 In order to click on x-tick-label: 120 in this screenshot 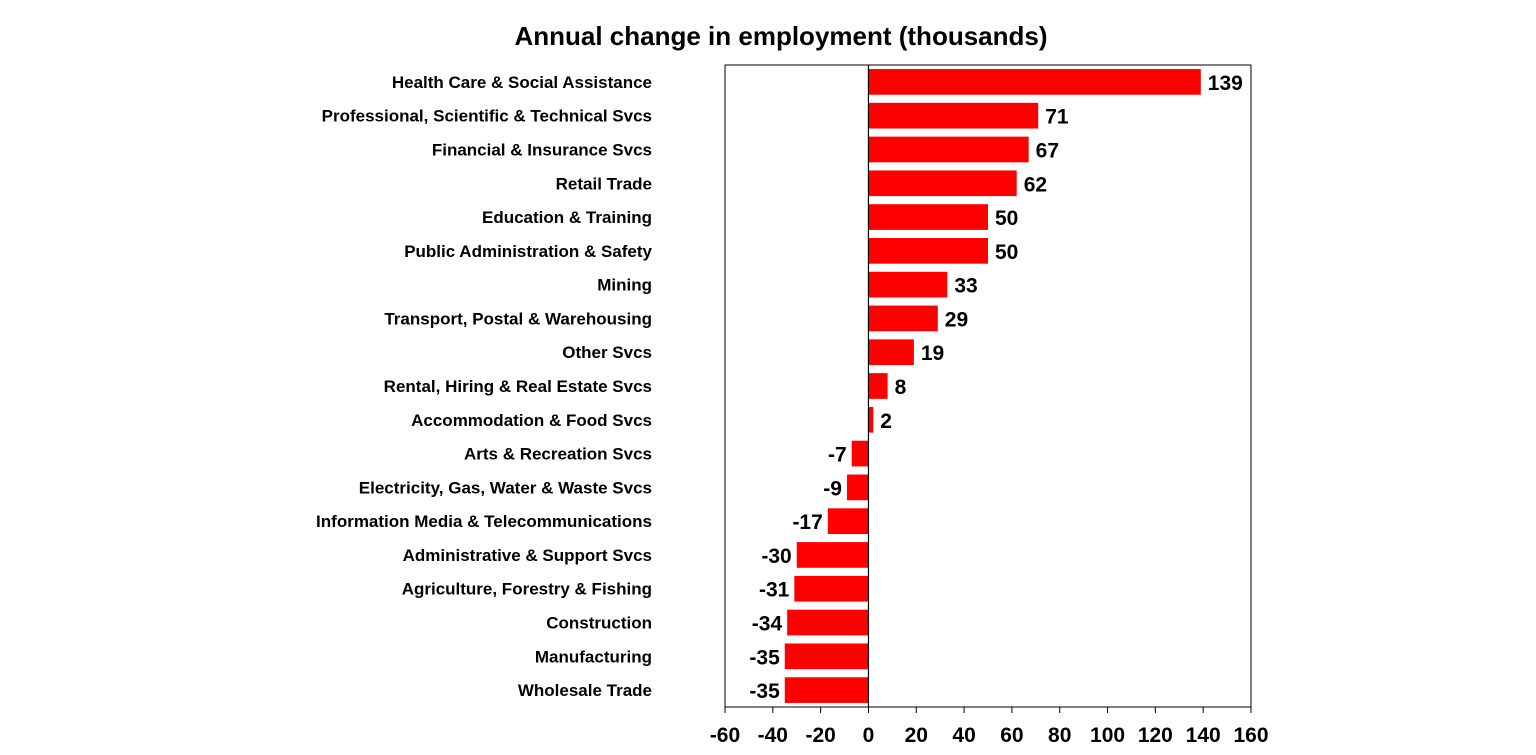, I will do `click(1155, 735)`.